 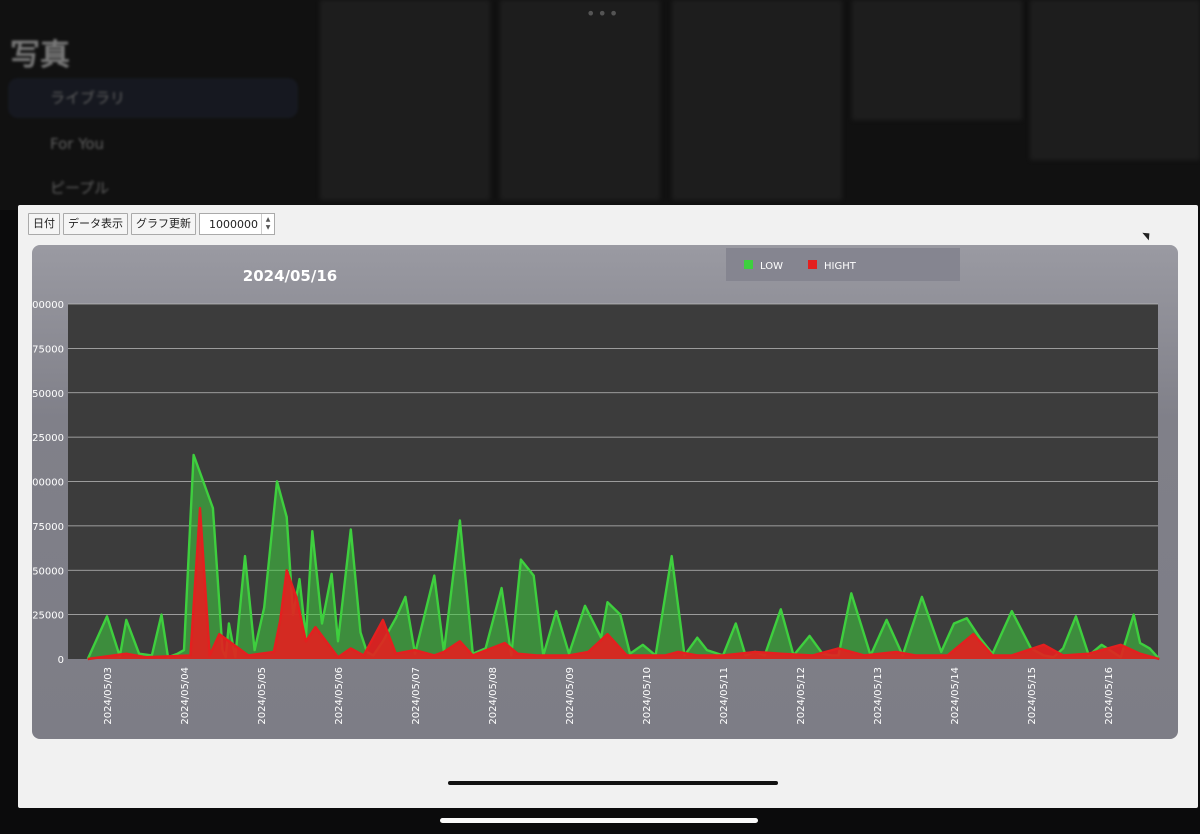 What do you see at coordinates (1109, 696) in the screenshot?
I see `x-tick-label: 2024/05/16` at bounding box center [1109, 696].